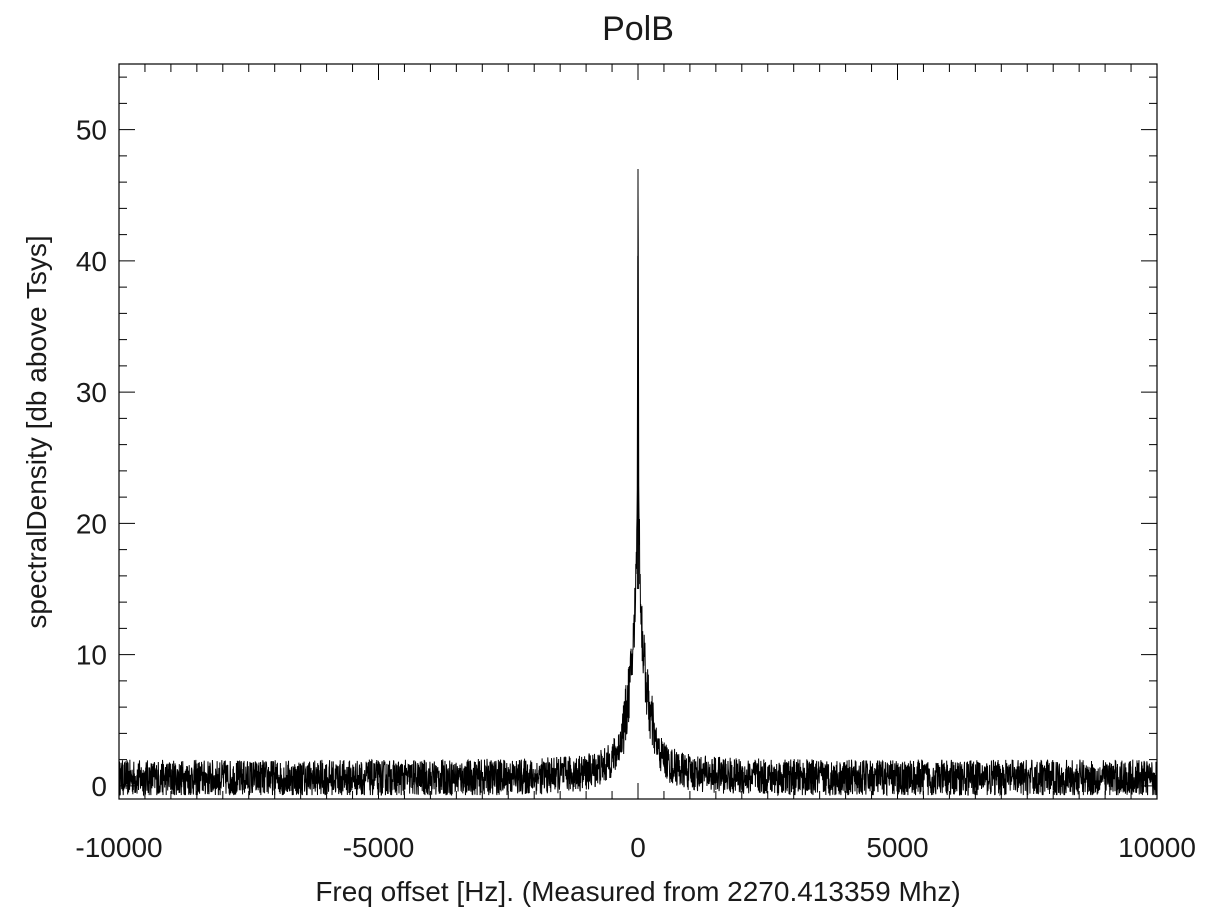 This screenshot has height=913, width=1216. Describe the element at coordinates (638, 29) in the screenshot. I see `chart-title: PolB` at that location.